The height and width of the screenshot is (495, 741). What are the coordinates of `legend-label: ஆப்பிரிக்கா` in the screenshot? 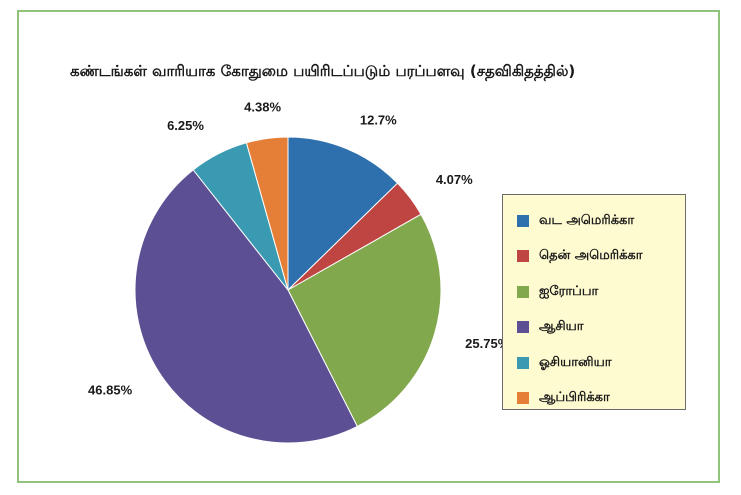 It's located at (574, 398).